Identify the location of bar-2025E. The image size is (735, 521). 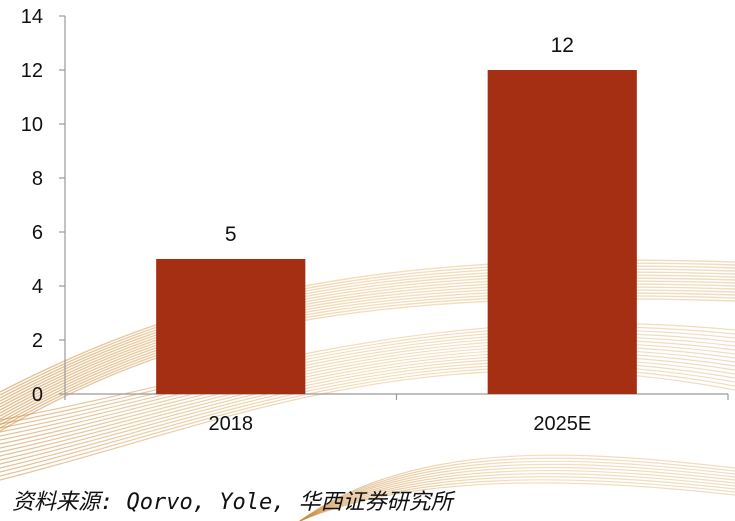
(562, 232).